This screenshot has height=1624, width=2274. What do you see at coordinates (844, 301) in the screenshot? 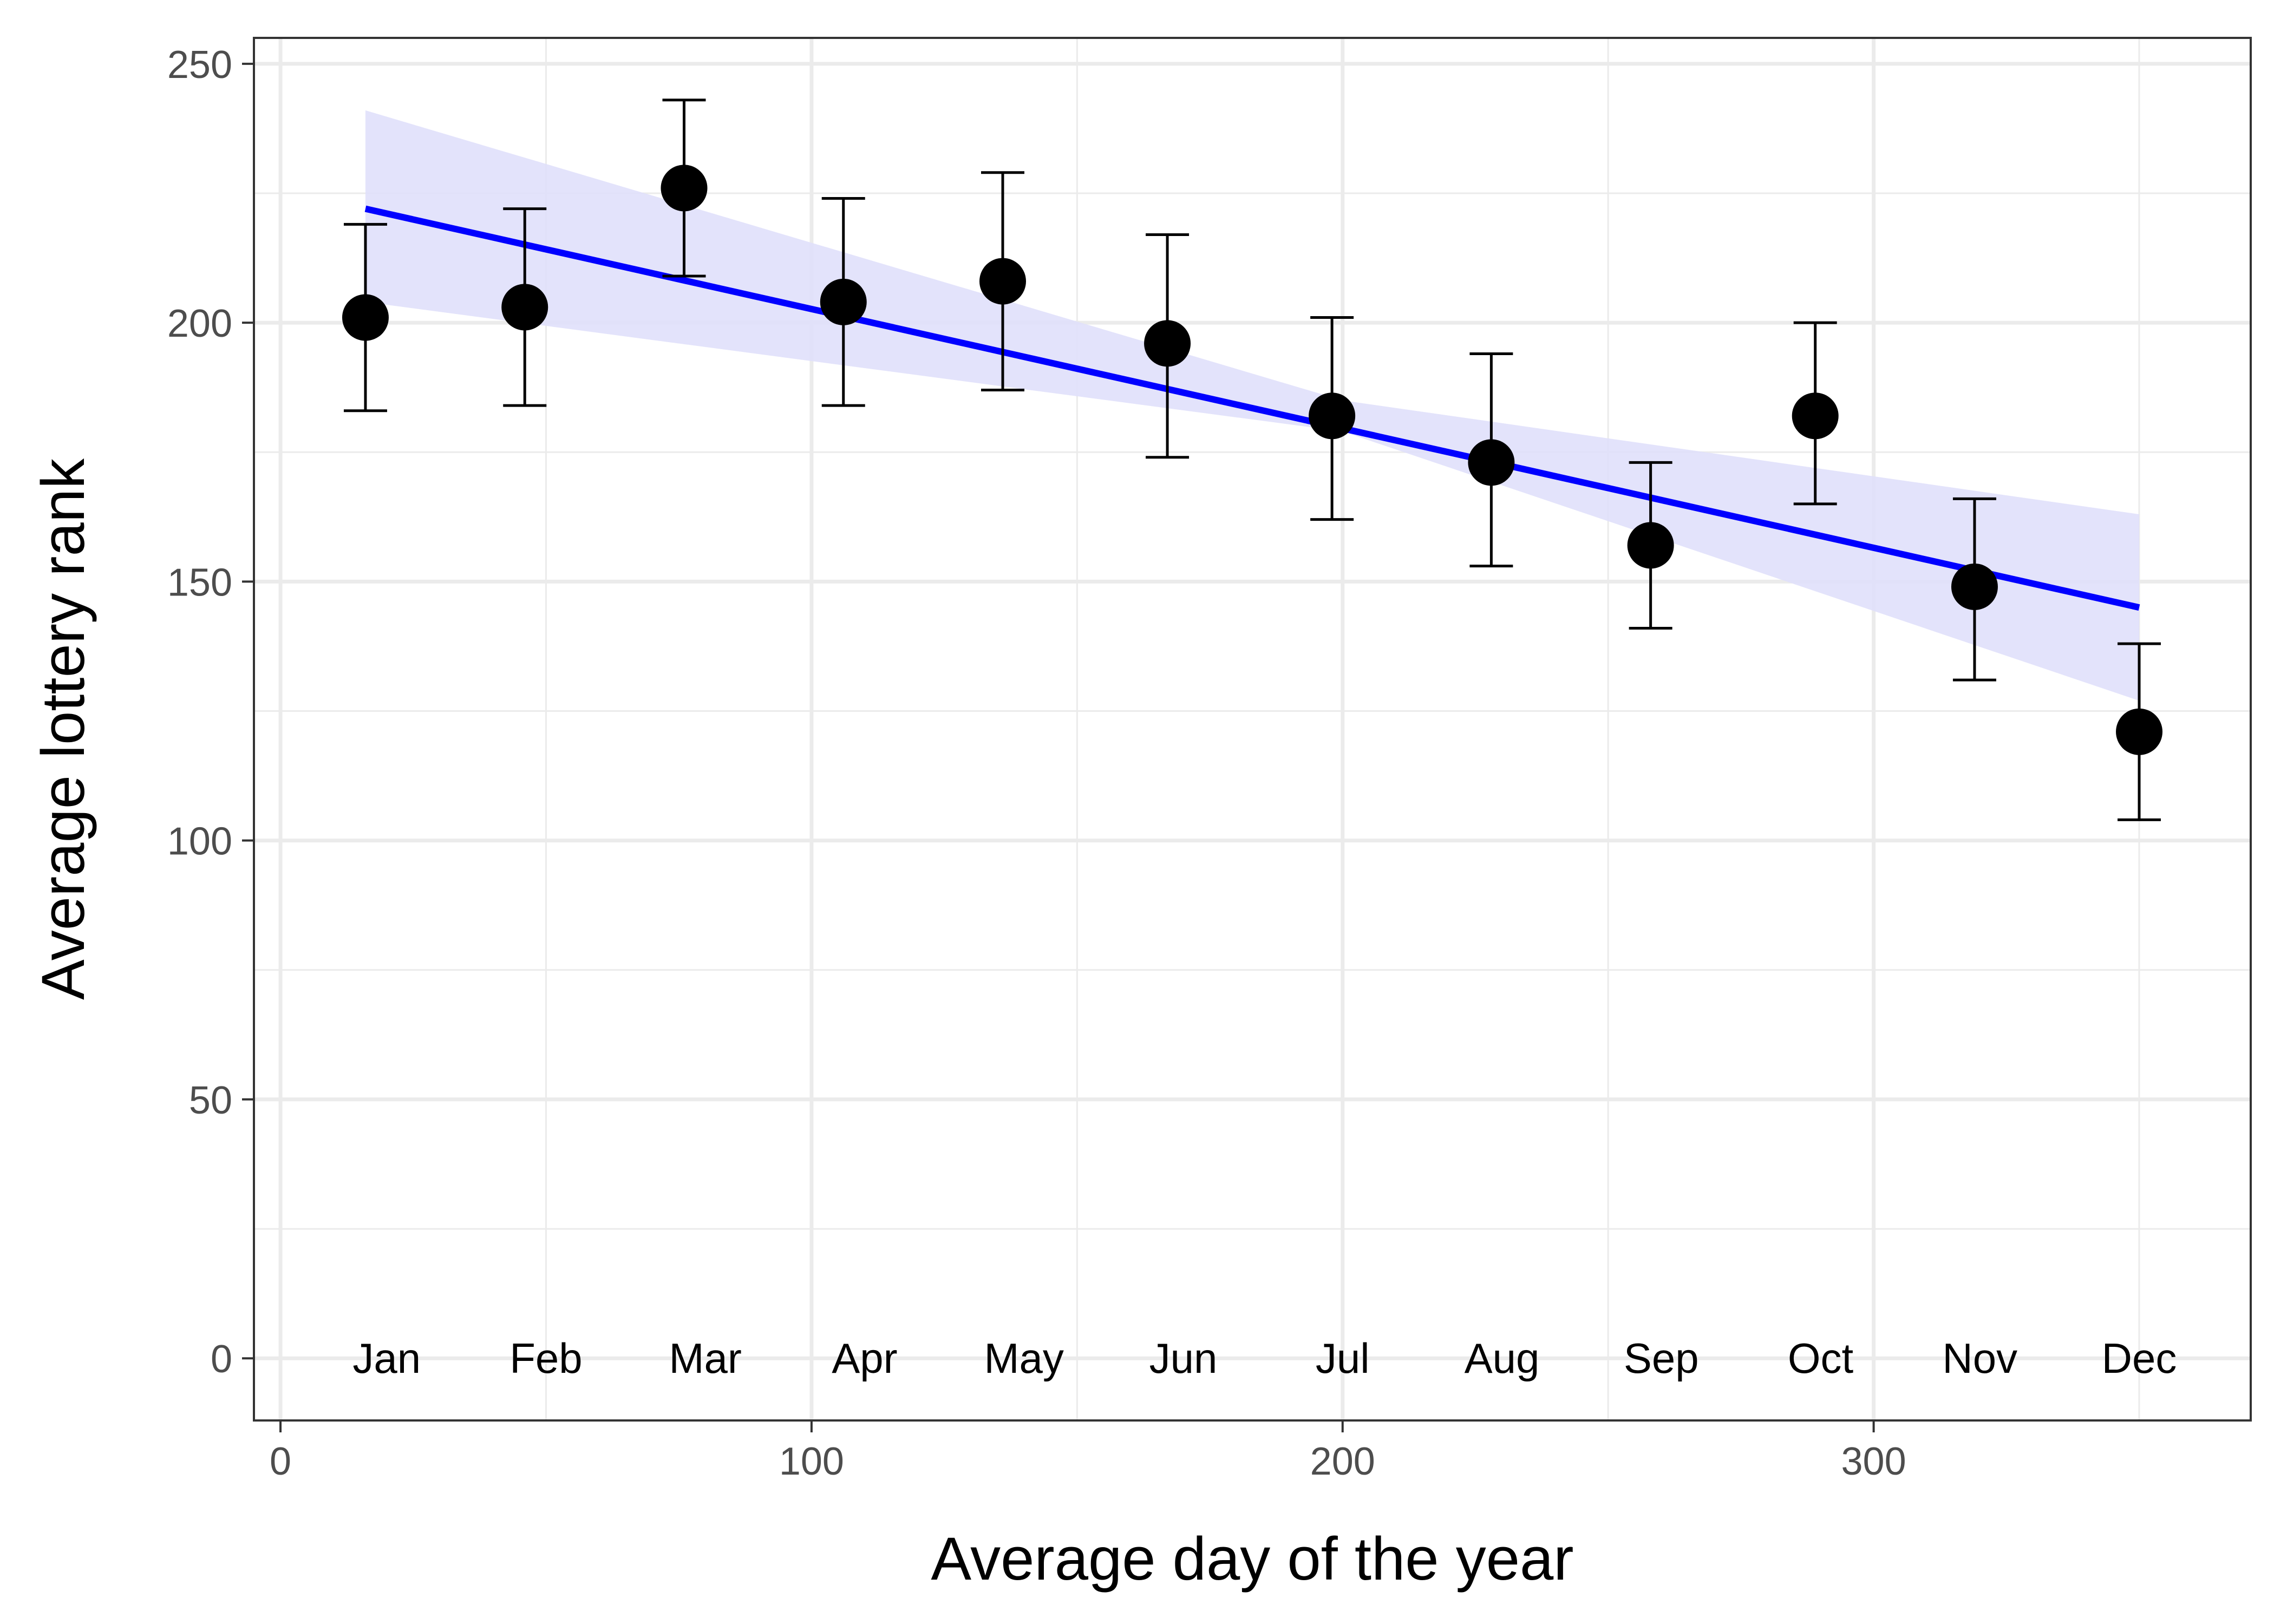
I see `data-point-apr` at bounding box center [844, 301].